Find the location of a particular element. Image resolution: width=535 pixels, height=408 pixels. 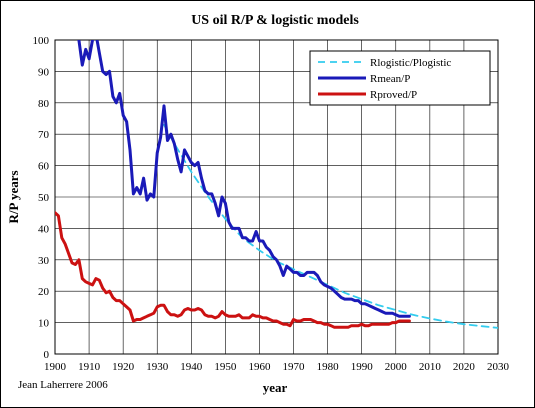

y-tick-label: 80 is located at coordinates (44, 104).